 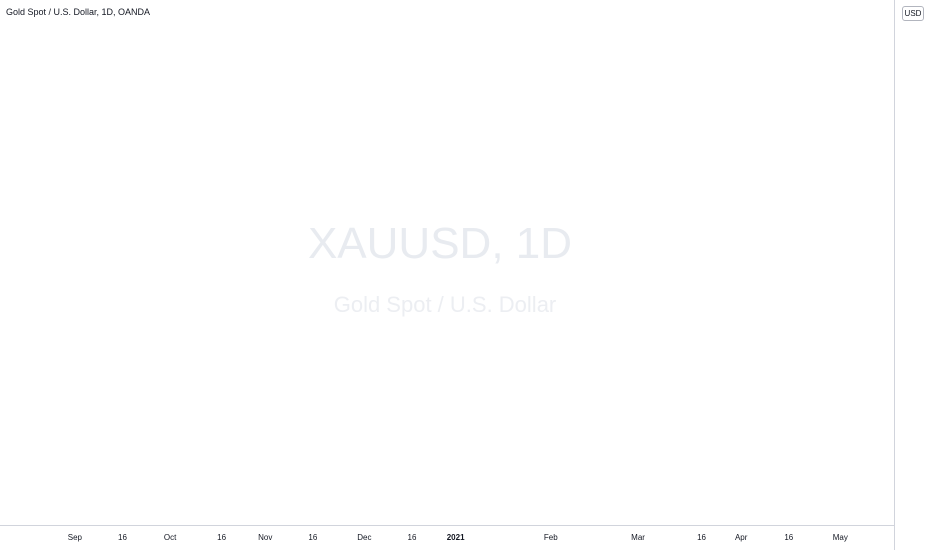 I want to click on x-tick-label: Sep, so click(x=75, y=537).